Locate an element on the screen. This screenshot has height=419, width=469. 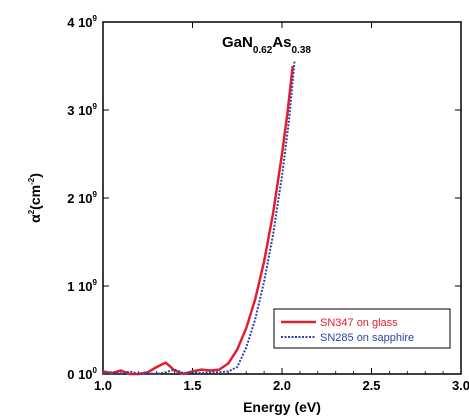
legend-label-glass: SN347 on glass is located at coordinates (359, 323).